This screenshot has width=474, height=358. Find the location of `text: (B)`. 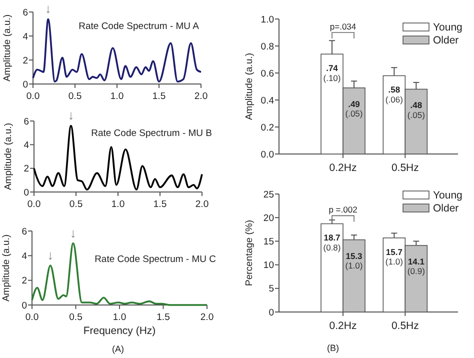

text: (B) is located at coordinates (333, 348).